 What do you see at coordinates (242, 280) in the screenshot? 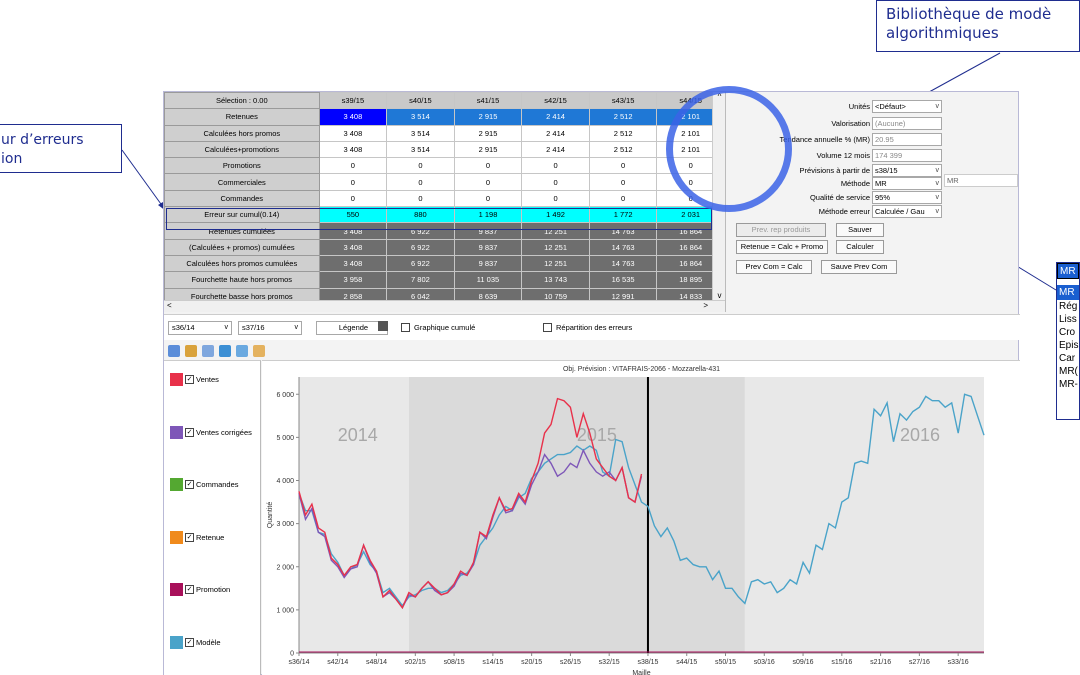
I see `row-label: Fourchette haute hors promos` at bounding box center [242, 280].